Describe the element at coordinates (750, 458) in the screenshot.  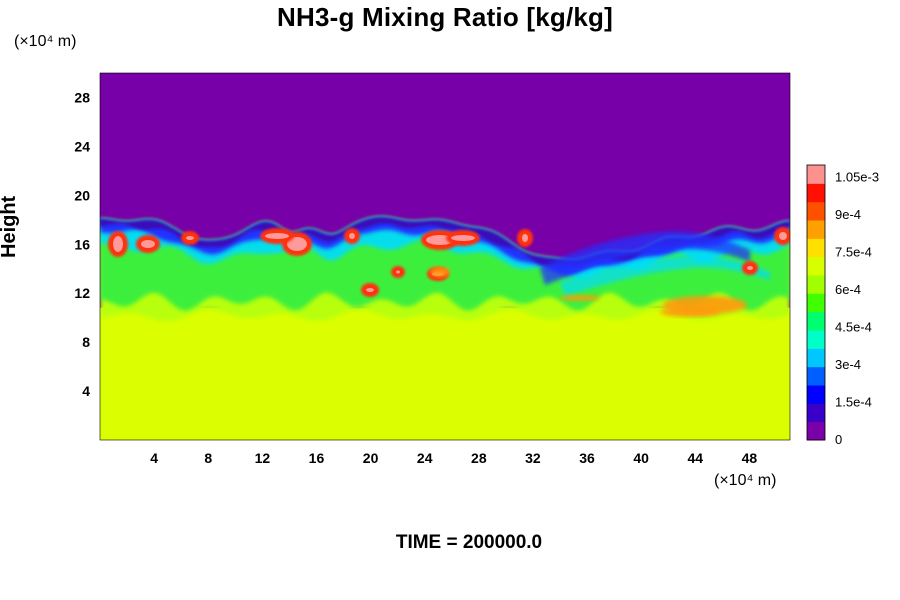
I see `x-tick-label: 48` at that location.